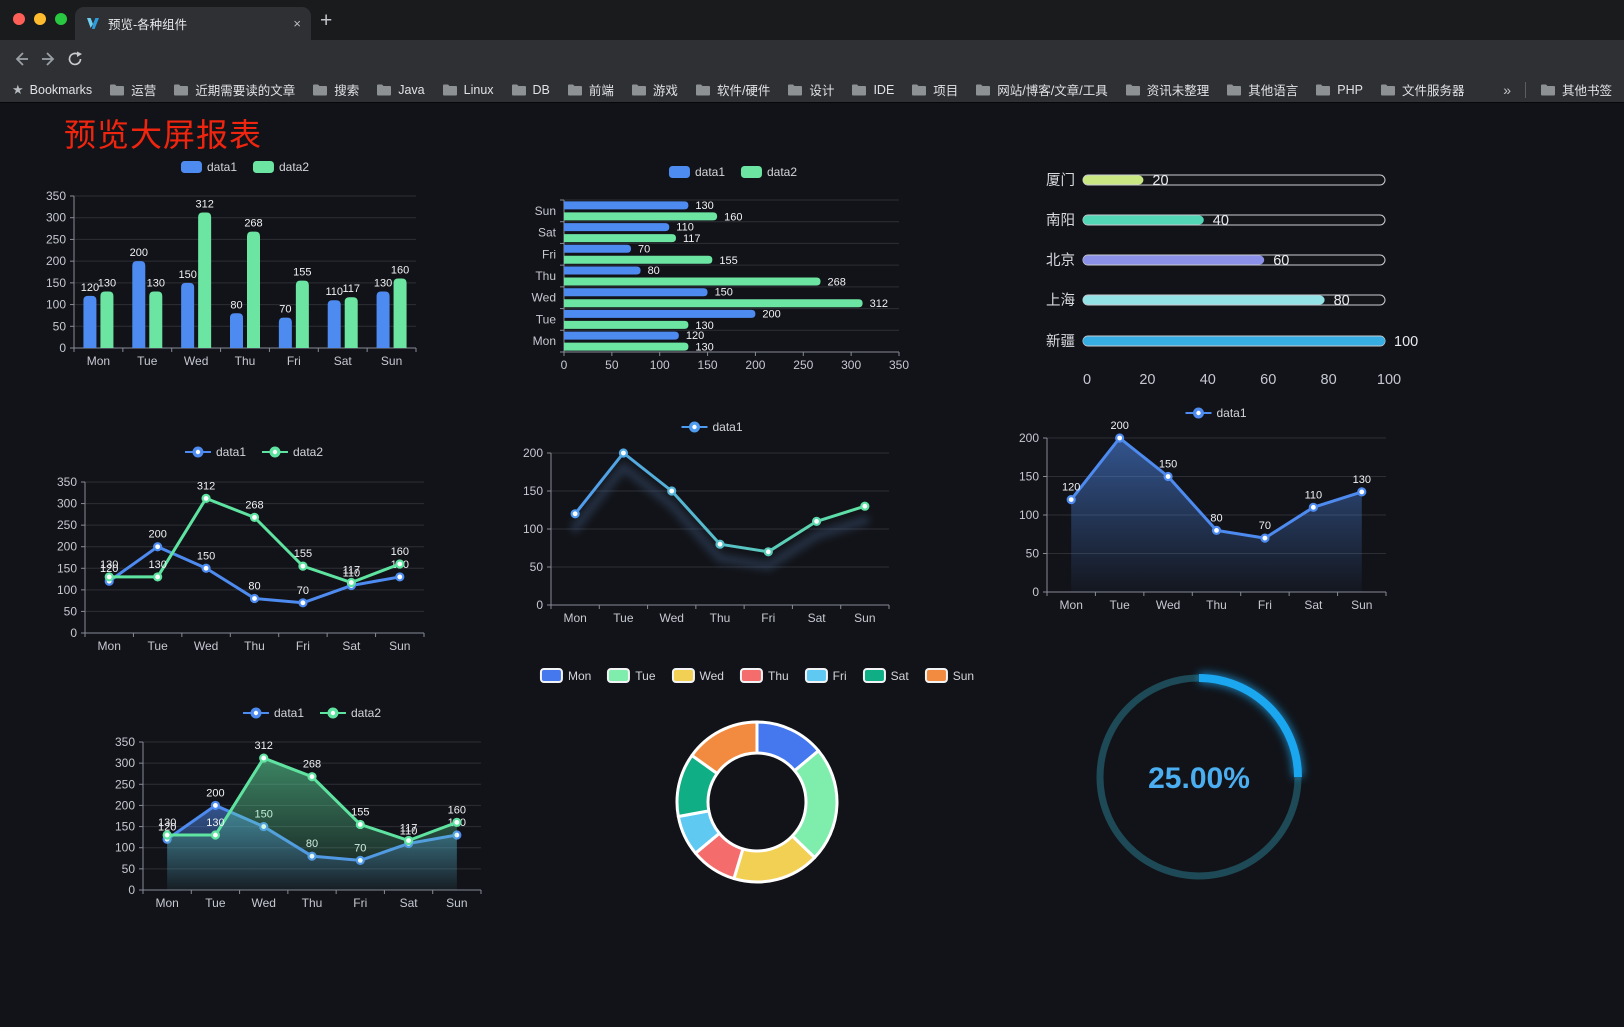  What do you see at coordinates (297, 23) in the screenshot?
I see `tab-close-icon: ×` at bounding box center [297, 23].